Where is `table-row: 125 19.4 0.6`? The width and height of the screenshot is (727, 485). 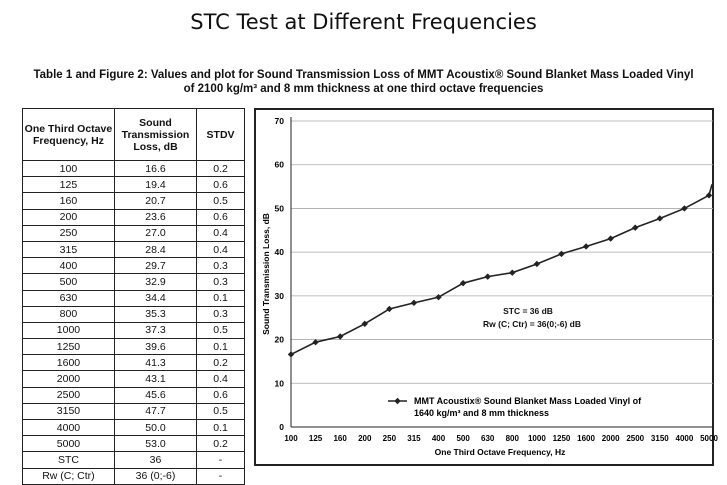
table-row: 125 19.4 0.6 is located at coordinates (133, 185).